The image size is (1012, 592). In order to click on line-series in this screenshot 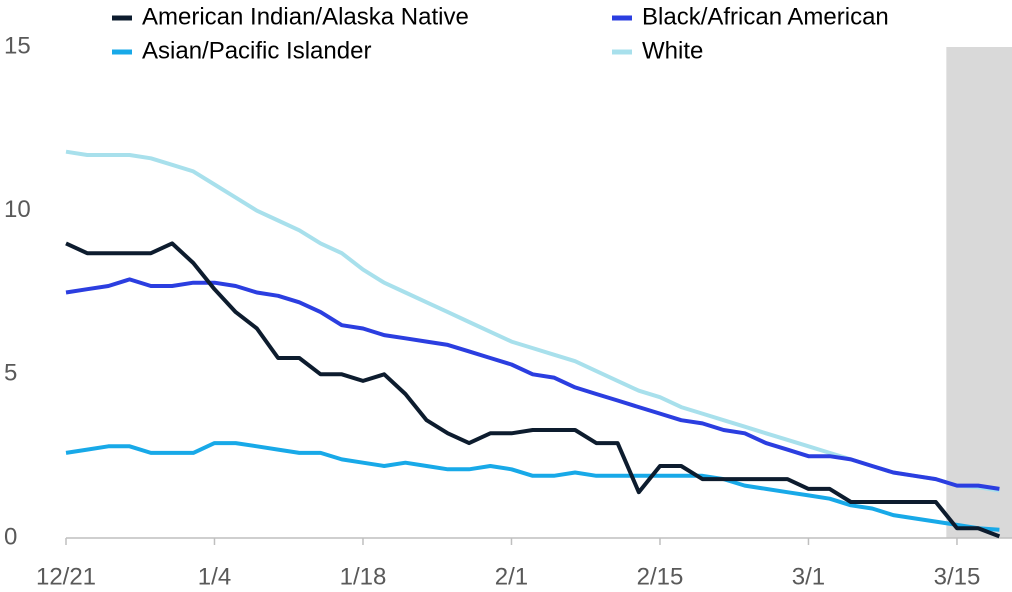, I will do `click(532, 486)`.